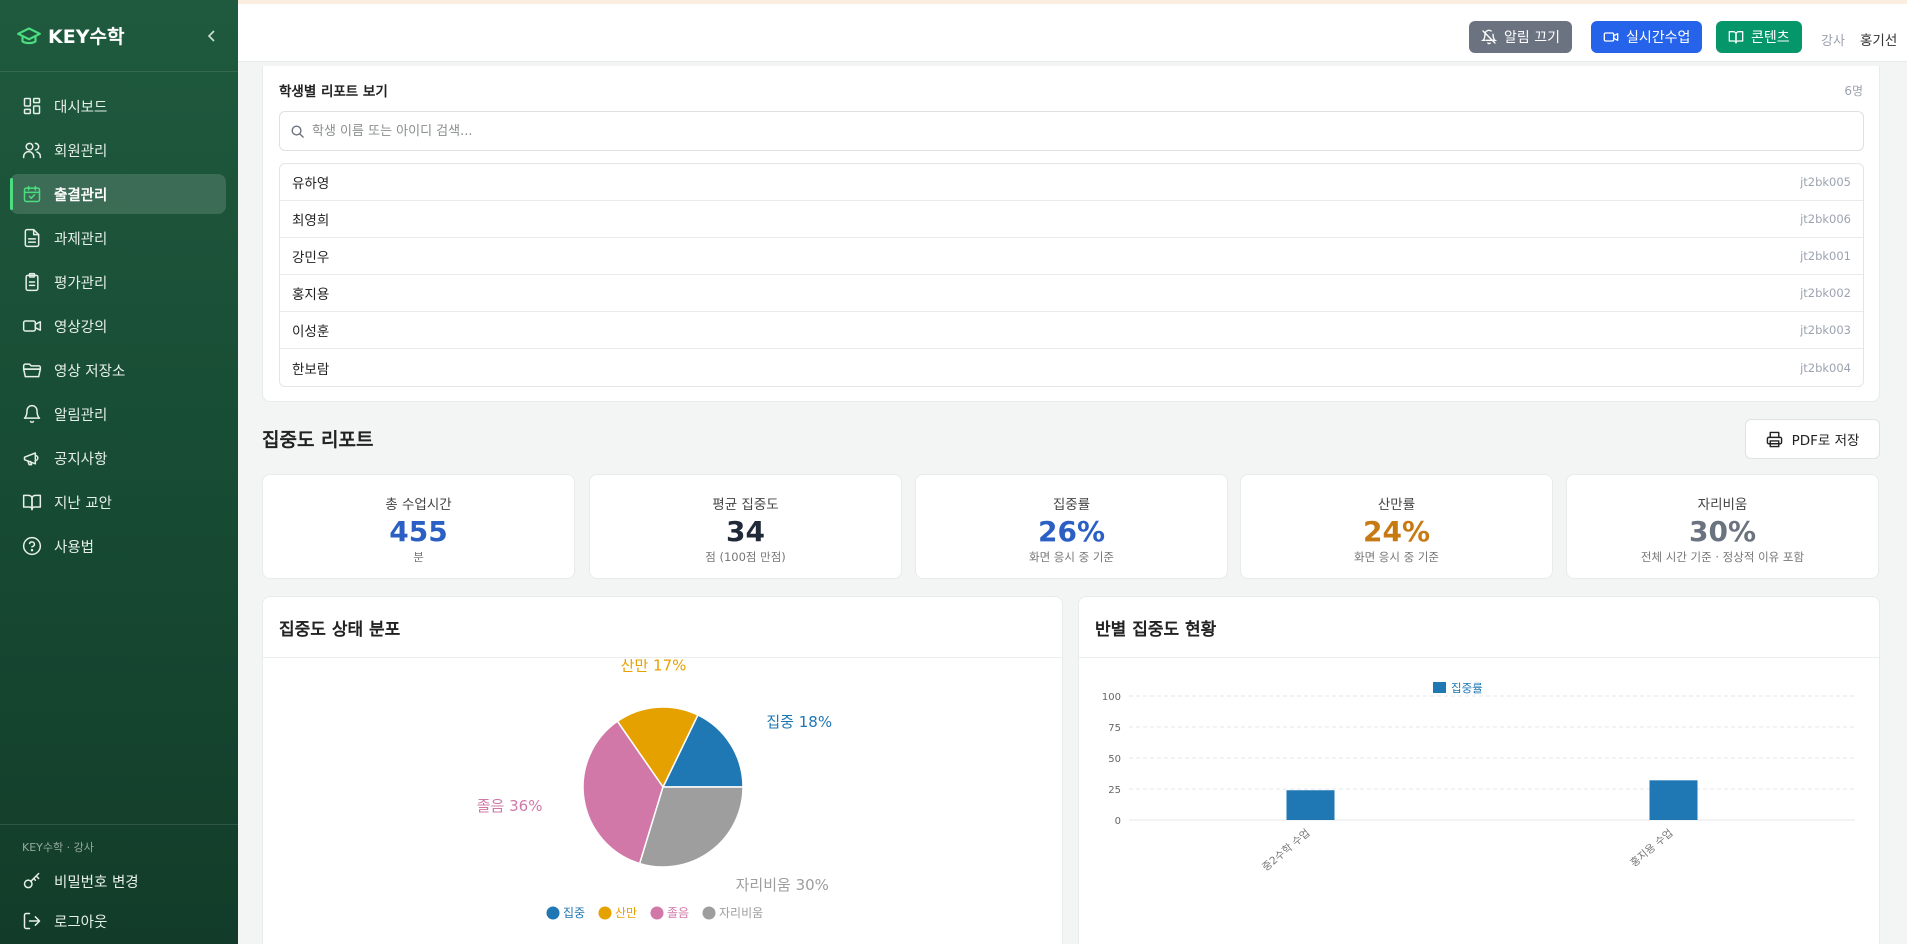  Describe the element at coordinates (311, 369) in the screenshot. I see `student-name: 한보람` at that location.